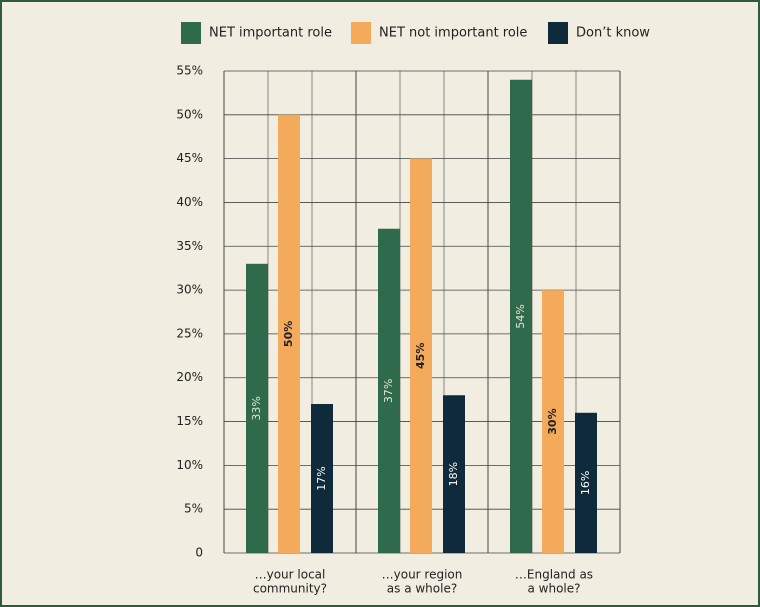  What do you see at coordinates (189, 114) in the screenshot?
I see `y-tick-label: 50%` at bounding box center [189, 114].